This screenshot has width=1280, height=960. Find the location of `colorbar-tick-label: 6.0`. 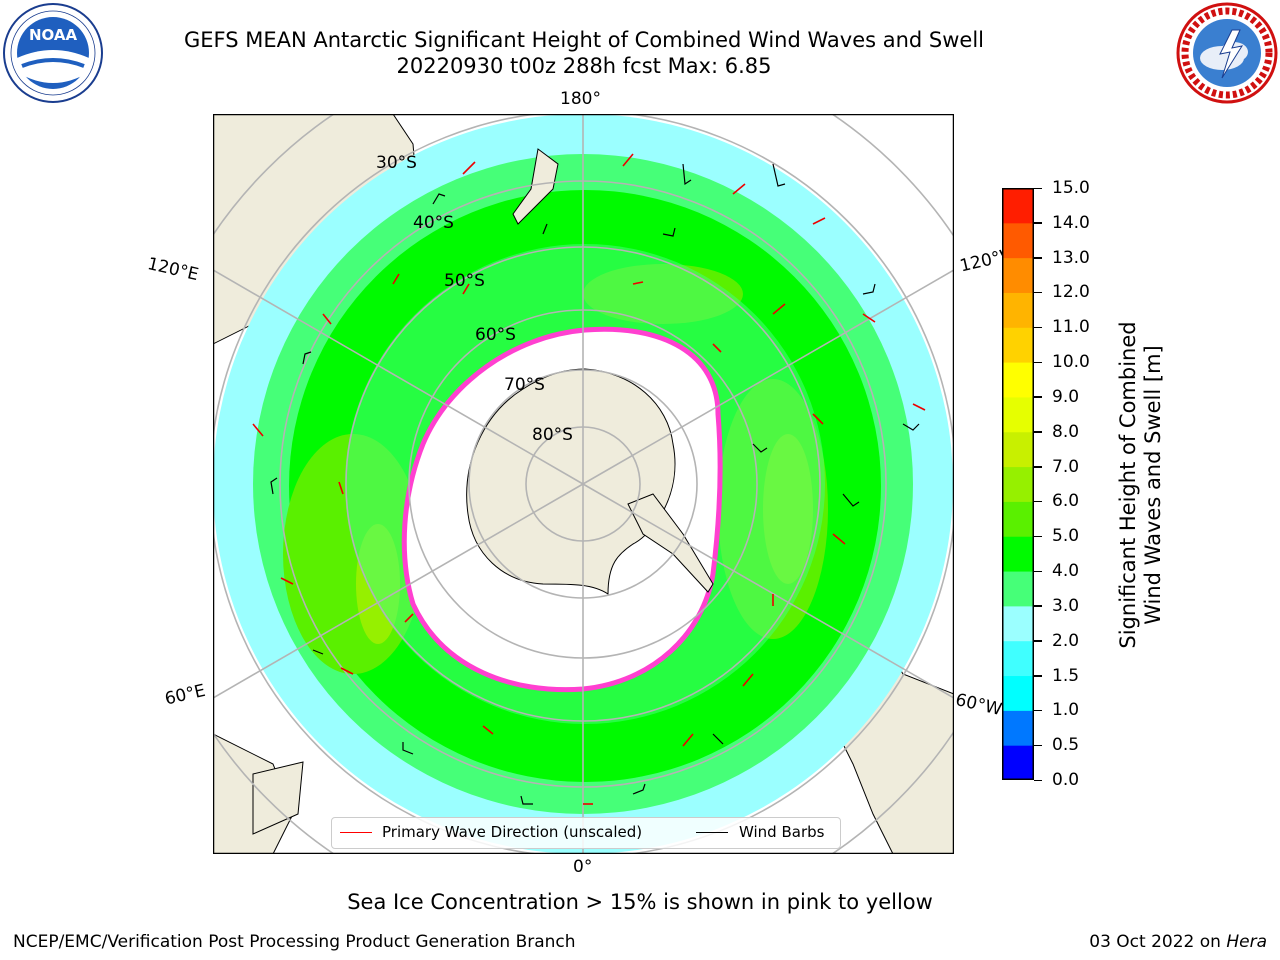

colorbar-tick-label: 6.0 is located at coordinates (1066, 501).